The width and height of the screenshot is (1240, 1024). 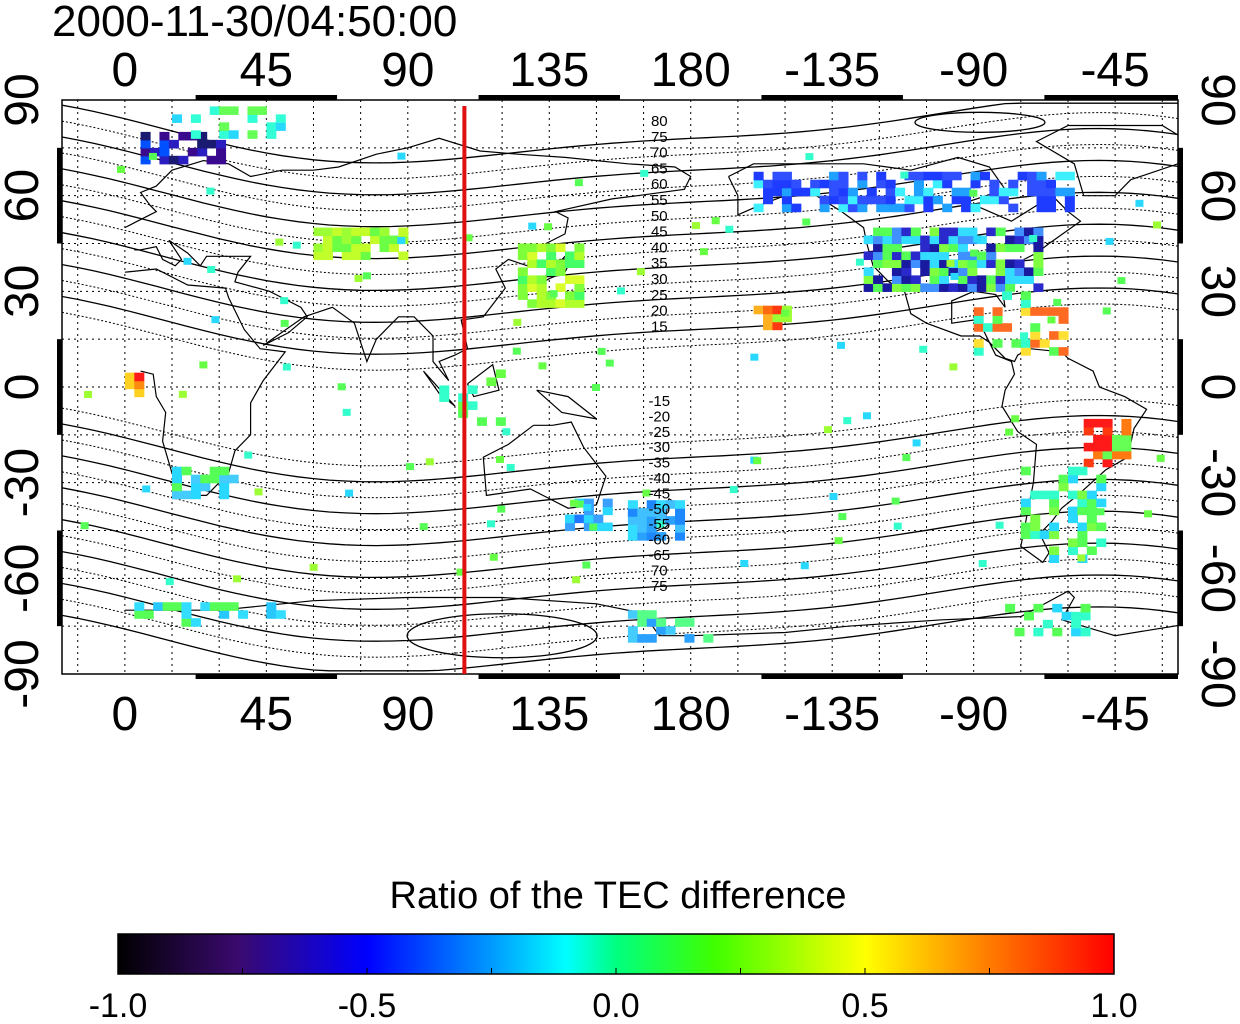 What do you see at coordinates (1113, 1005) in the screenshot?
I see `colorbar-tick-label: 1.0` at bounding box center [1113, 1005].